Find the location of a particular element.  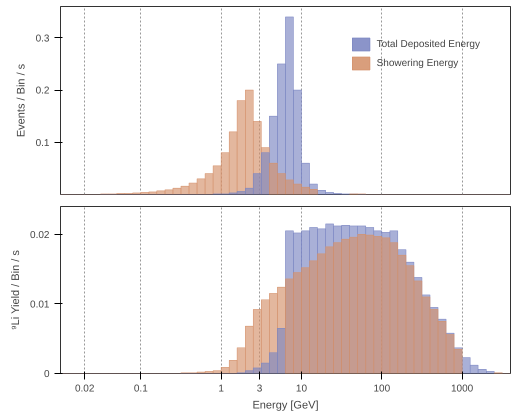

x-tick-label: 1000 is located at coordinates (462, 389).